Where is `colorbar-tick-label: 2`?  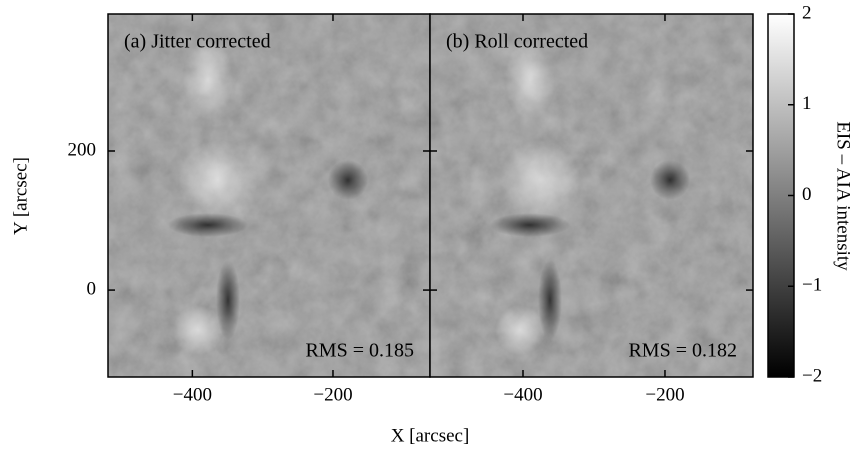
colorbar-tick-label: 2 is located at coordinates (807, 12).